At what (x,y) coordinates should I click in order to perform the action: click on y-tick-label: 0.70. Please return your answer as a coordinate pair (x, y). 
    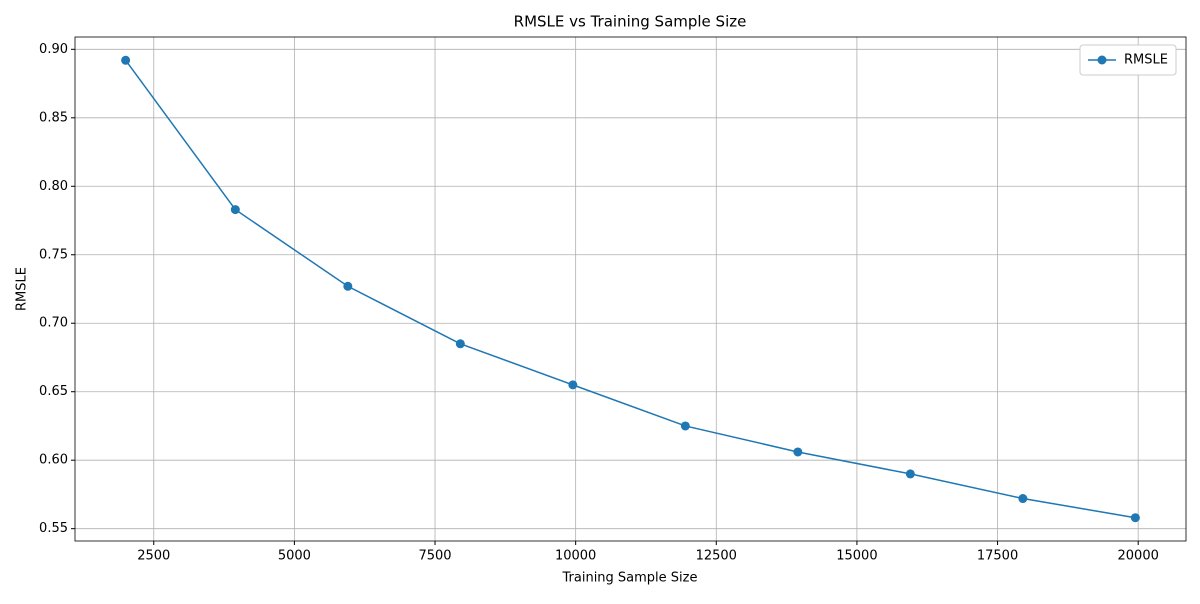
    Looking at the image, I should click on (53, 323).